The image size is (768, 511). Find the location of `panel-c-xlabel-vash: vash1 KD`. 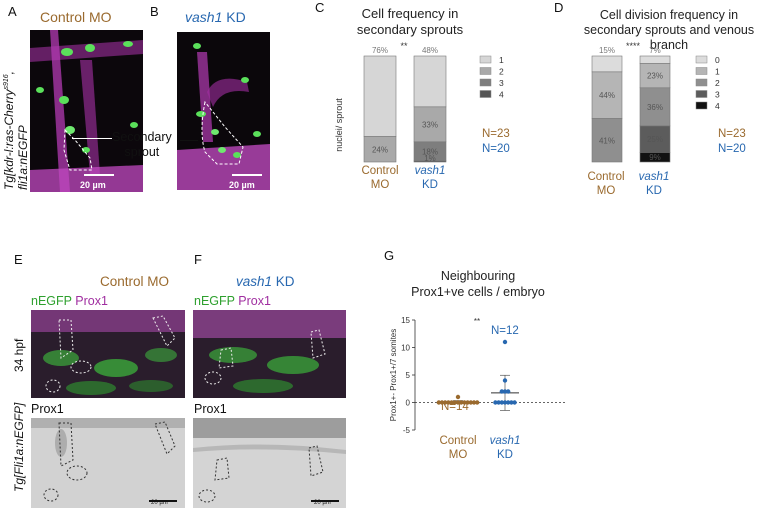

panel-c-xlabel-vash: vash1 KD is located at coordinates (430, 178).